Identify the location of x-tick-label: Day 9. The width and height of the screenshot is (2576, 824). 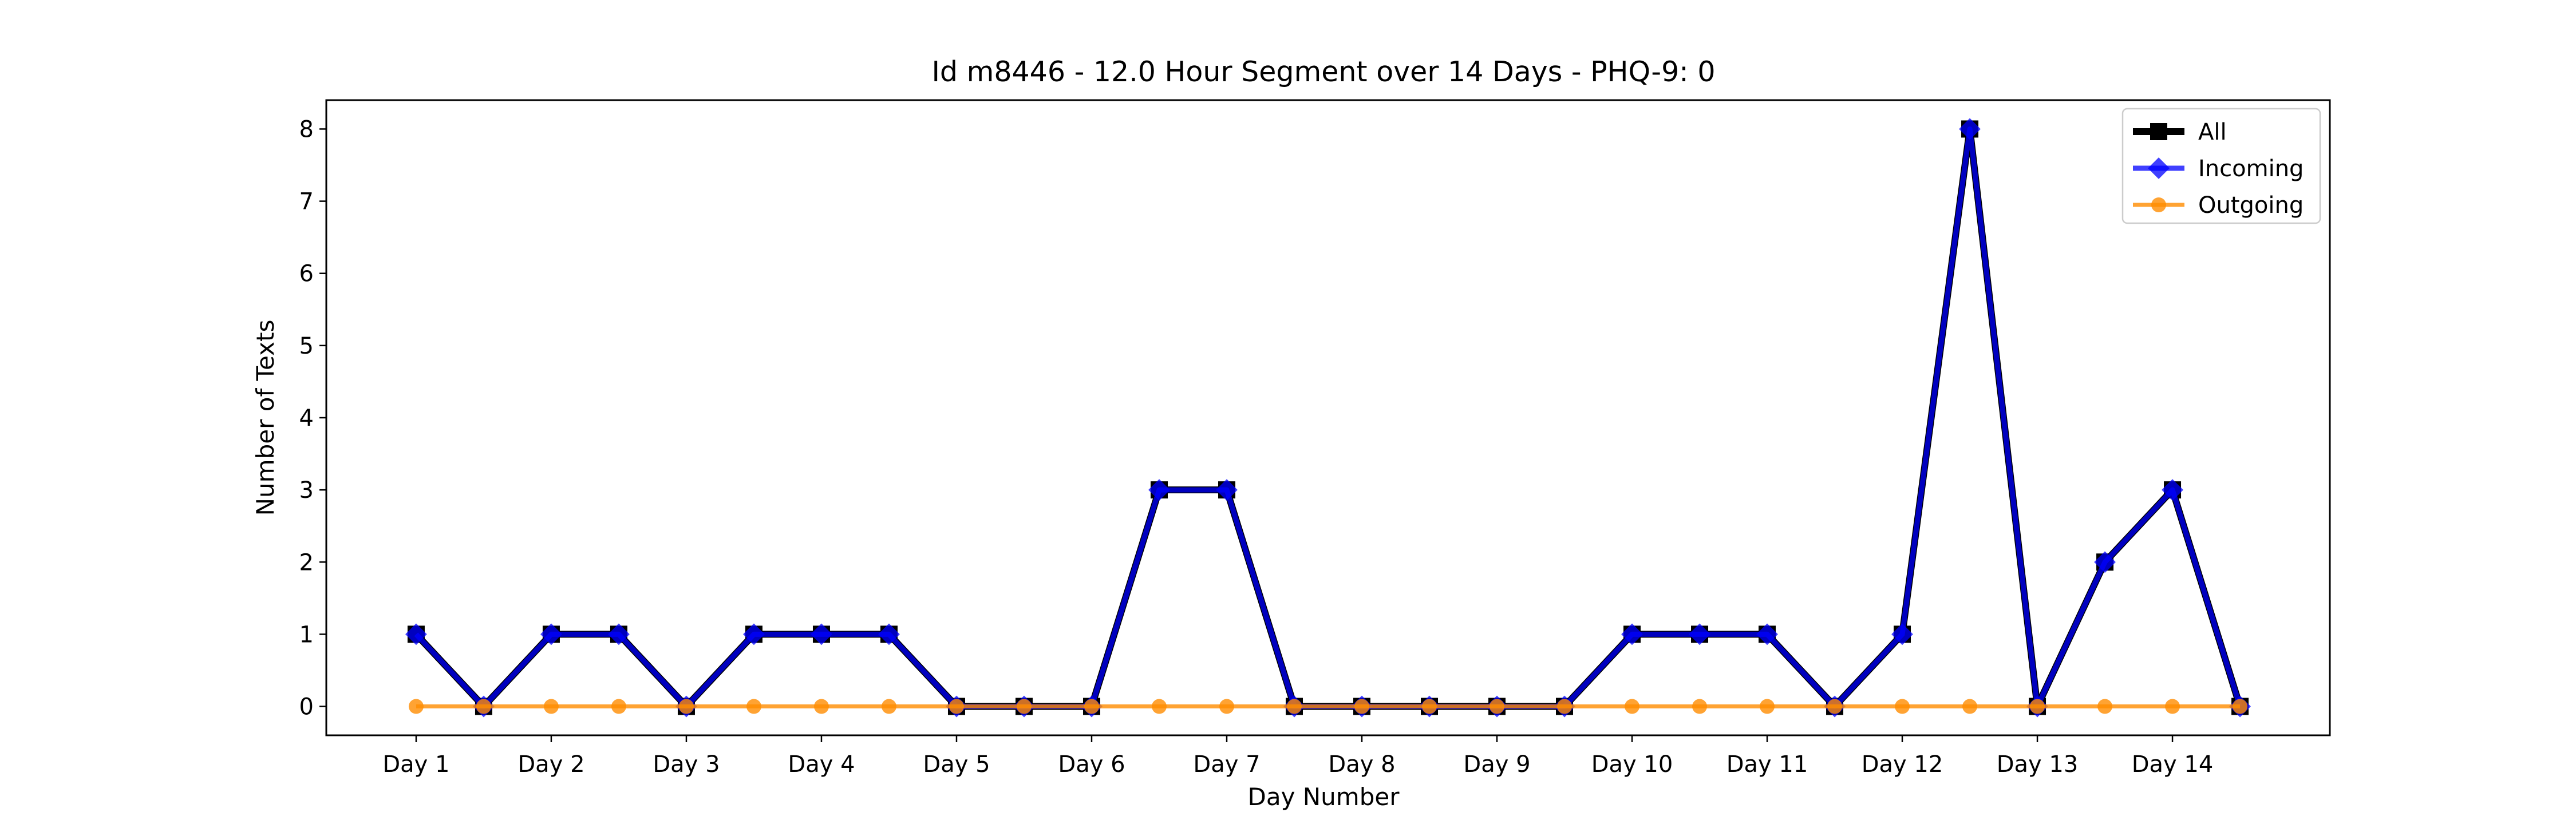
(1496, 764).